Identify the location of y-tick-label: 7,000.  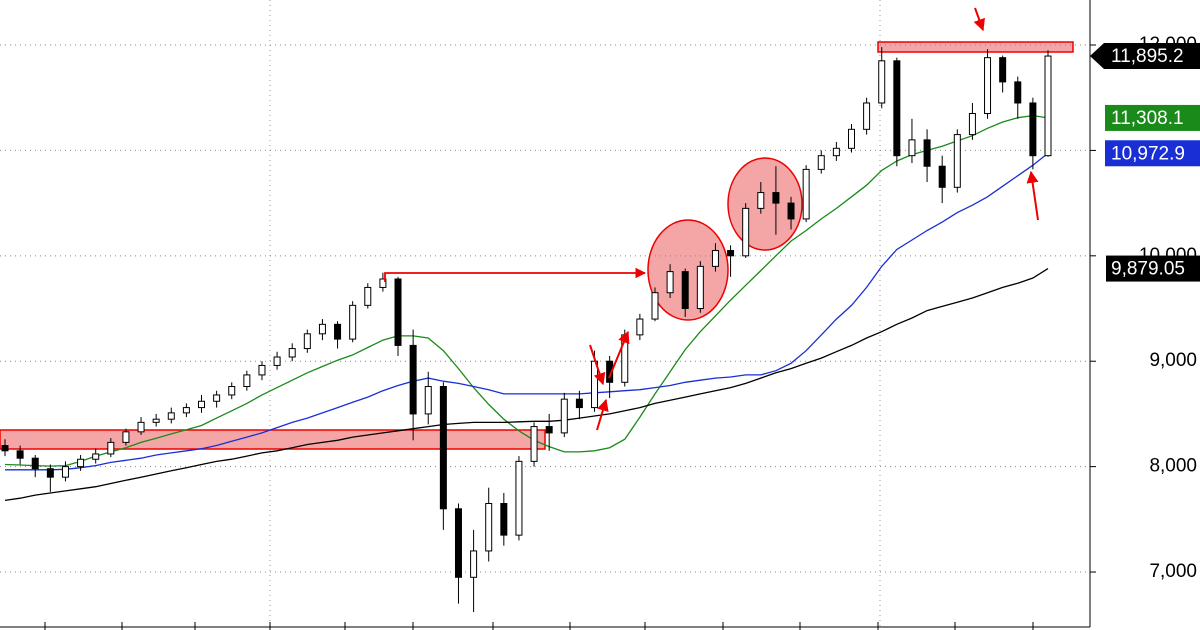
(1173, 571).